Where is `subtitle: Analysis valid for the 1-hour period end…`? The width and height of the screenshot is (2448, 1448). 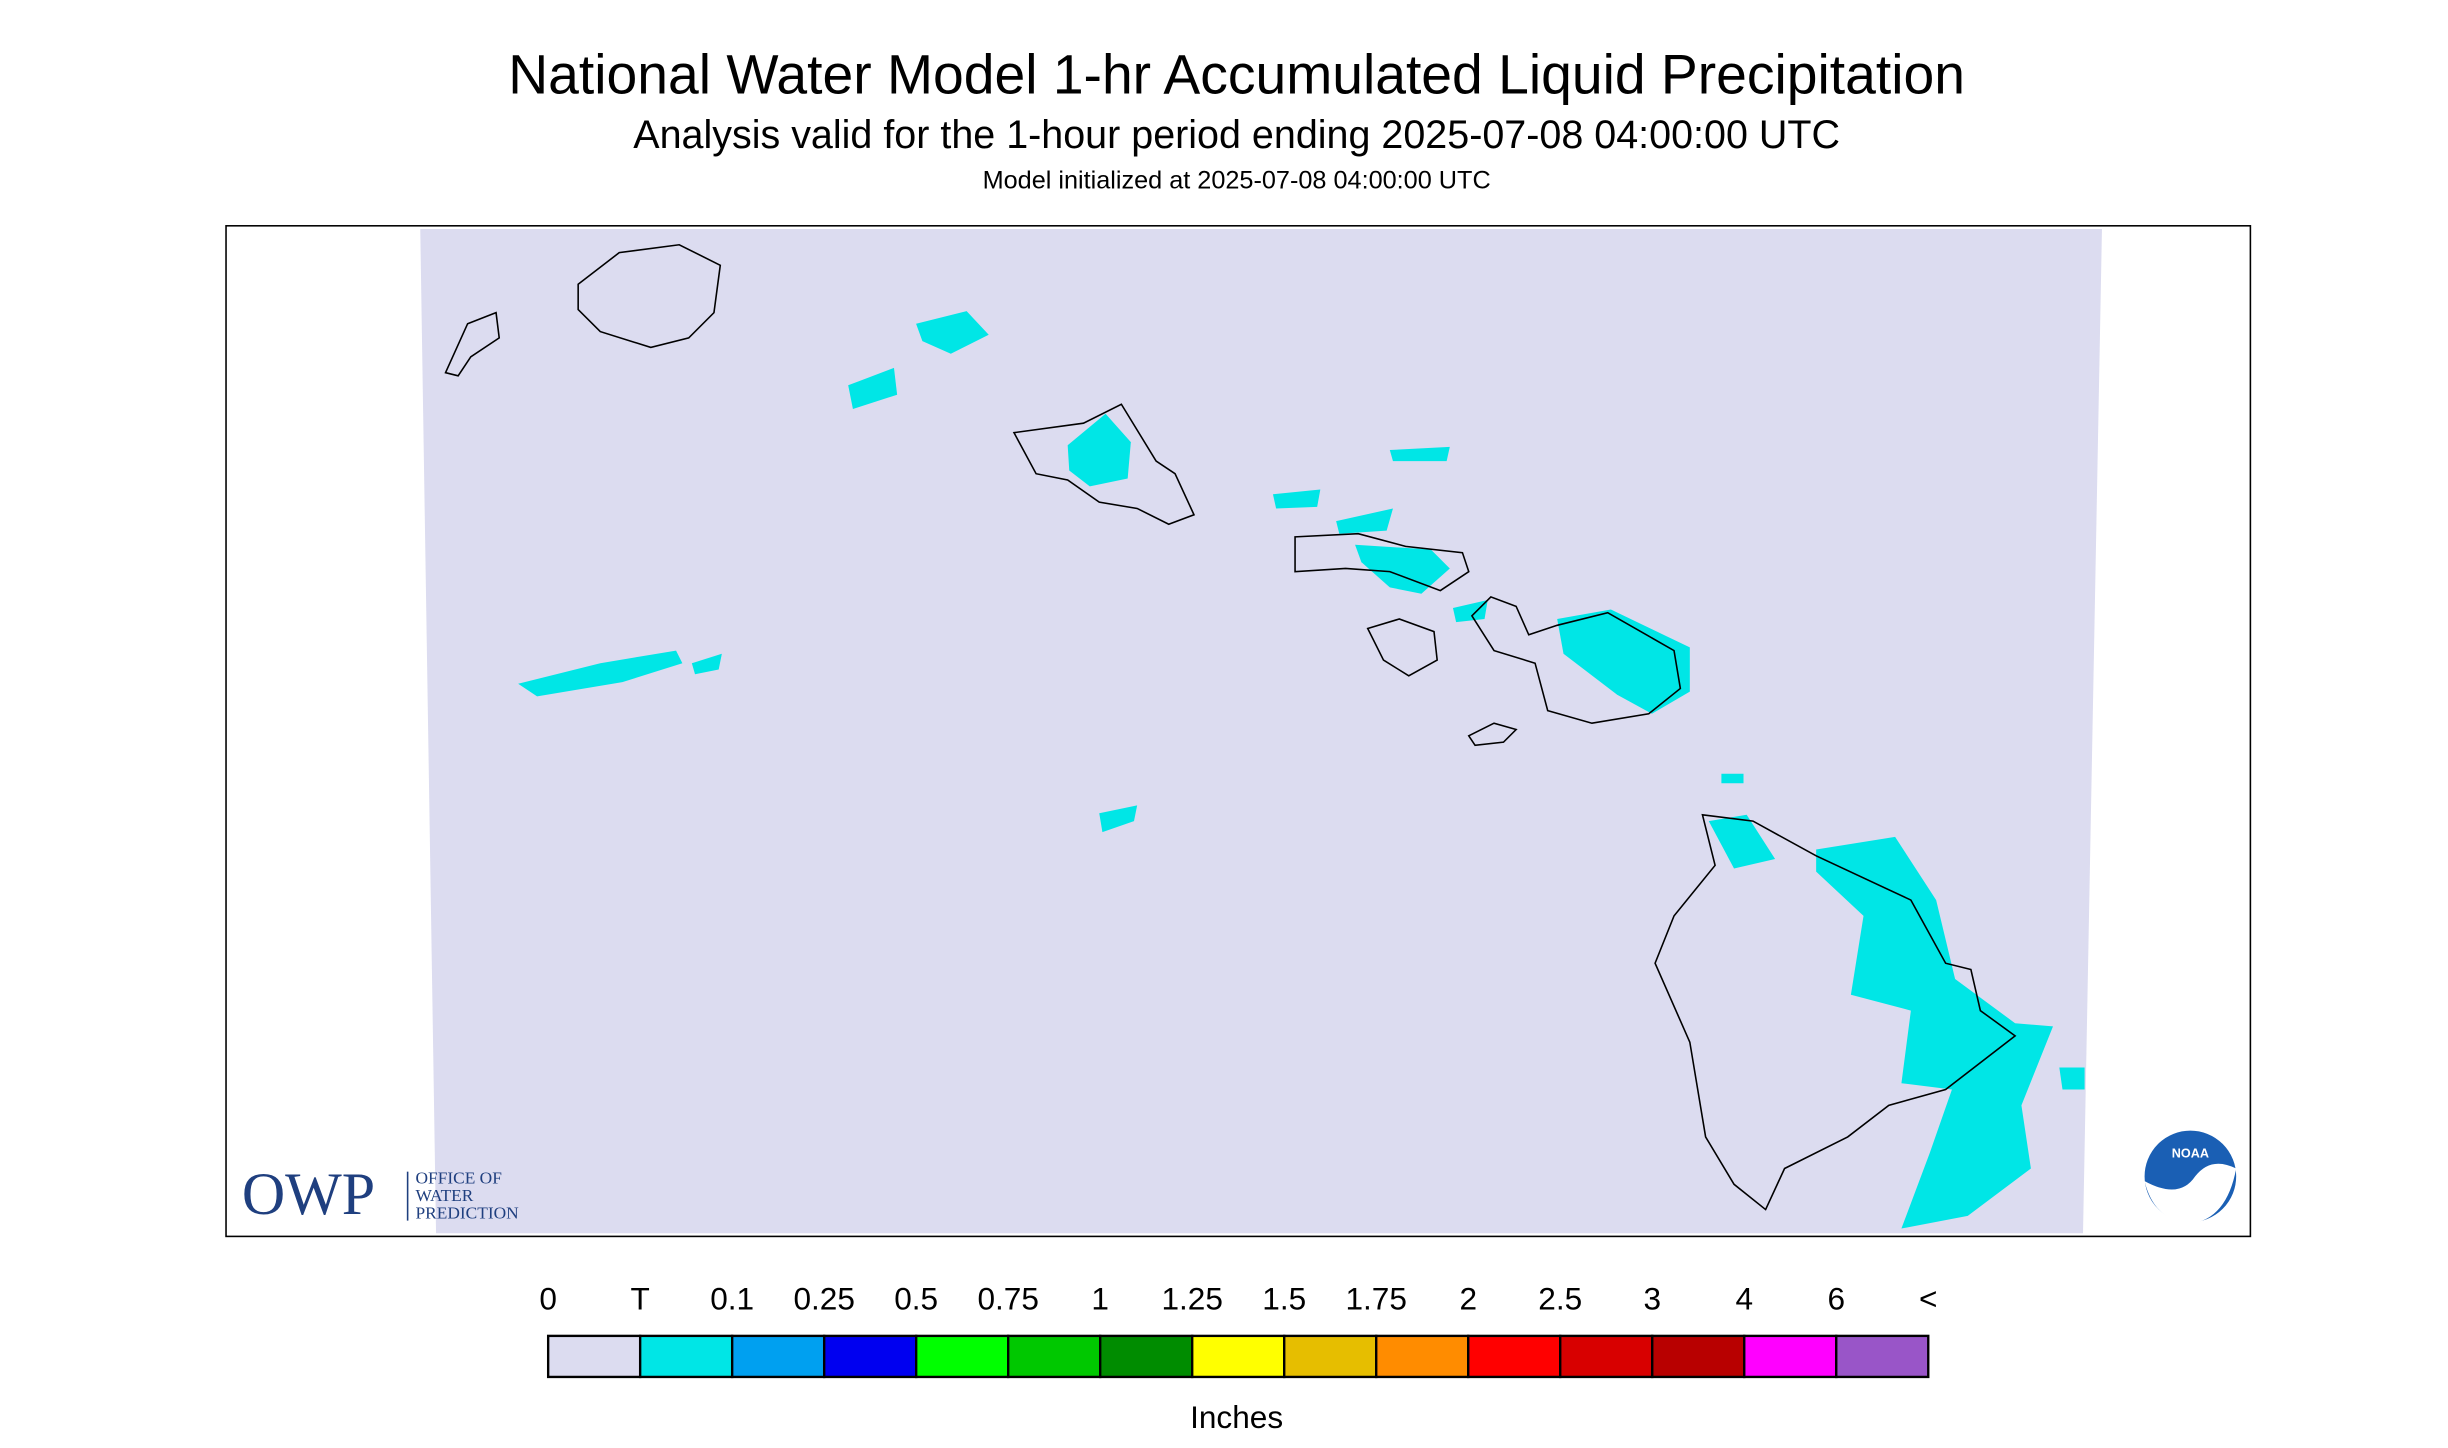
subtitle: Analysis valid for the 1-hour period end… is located at coordinates (1236, 135).